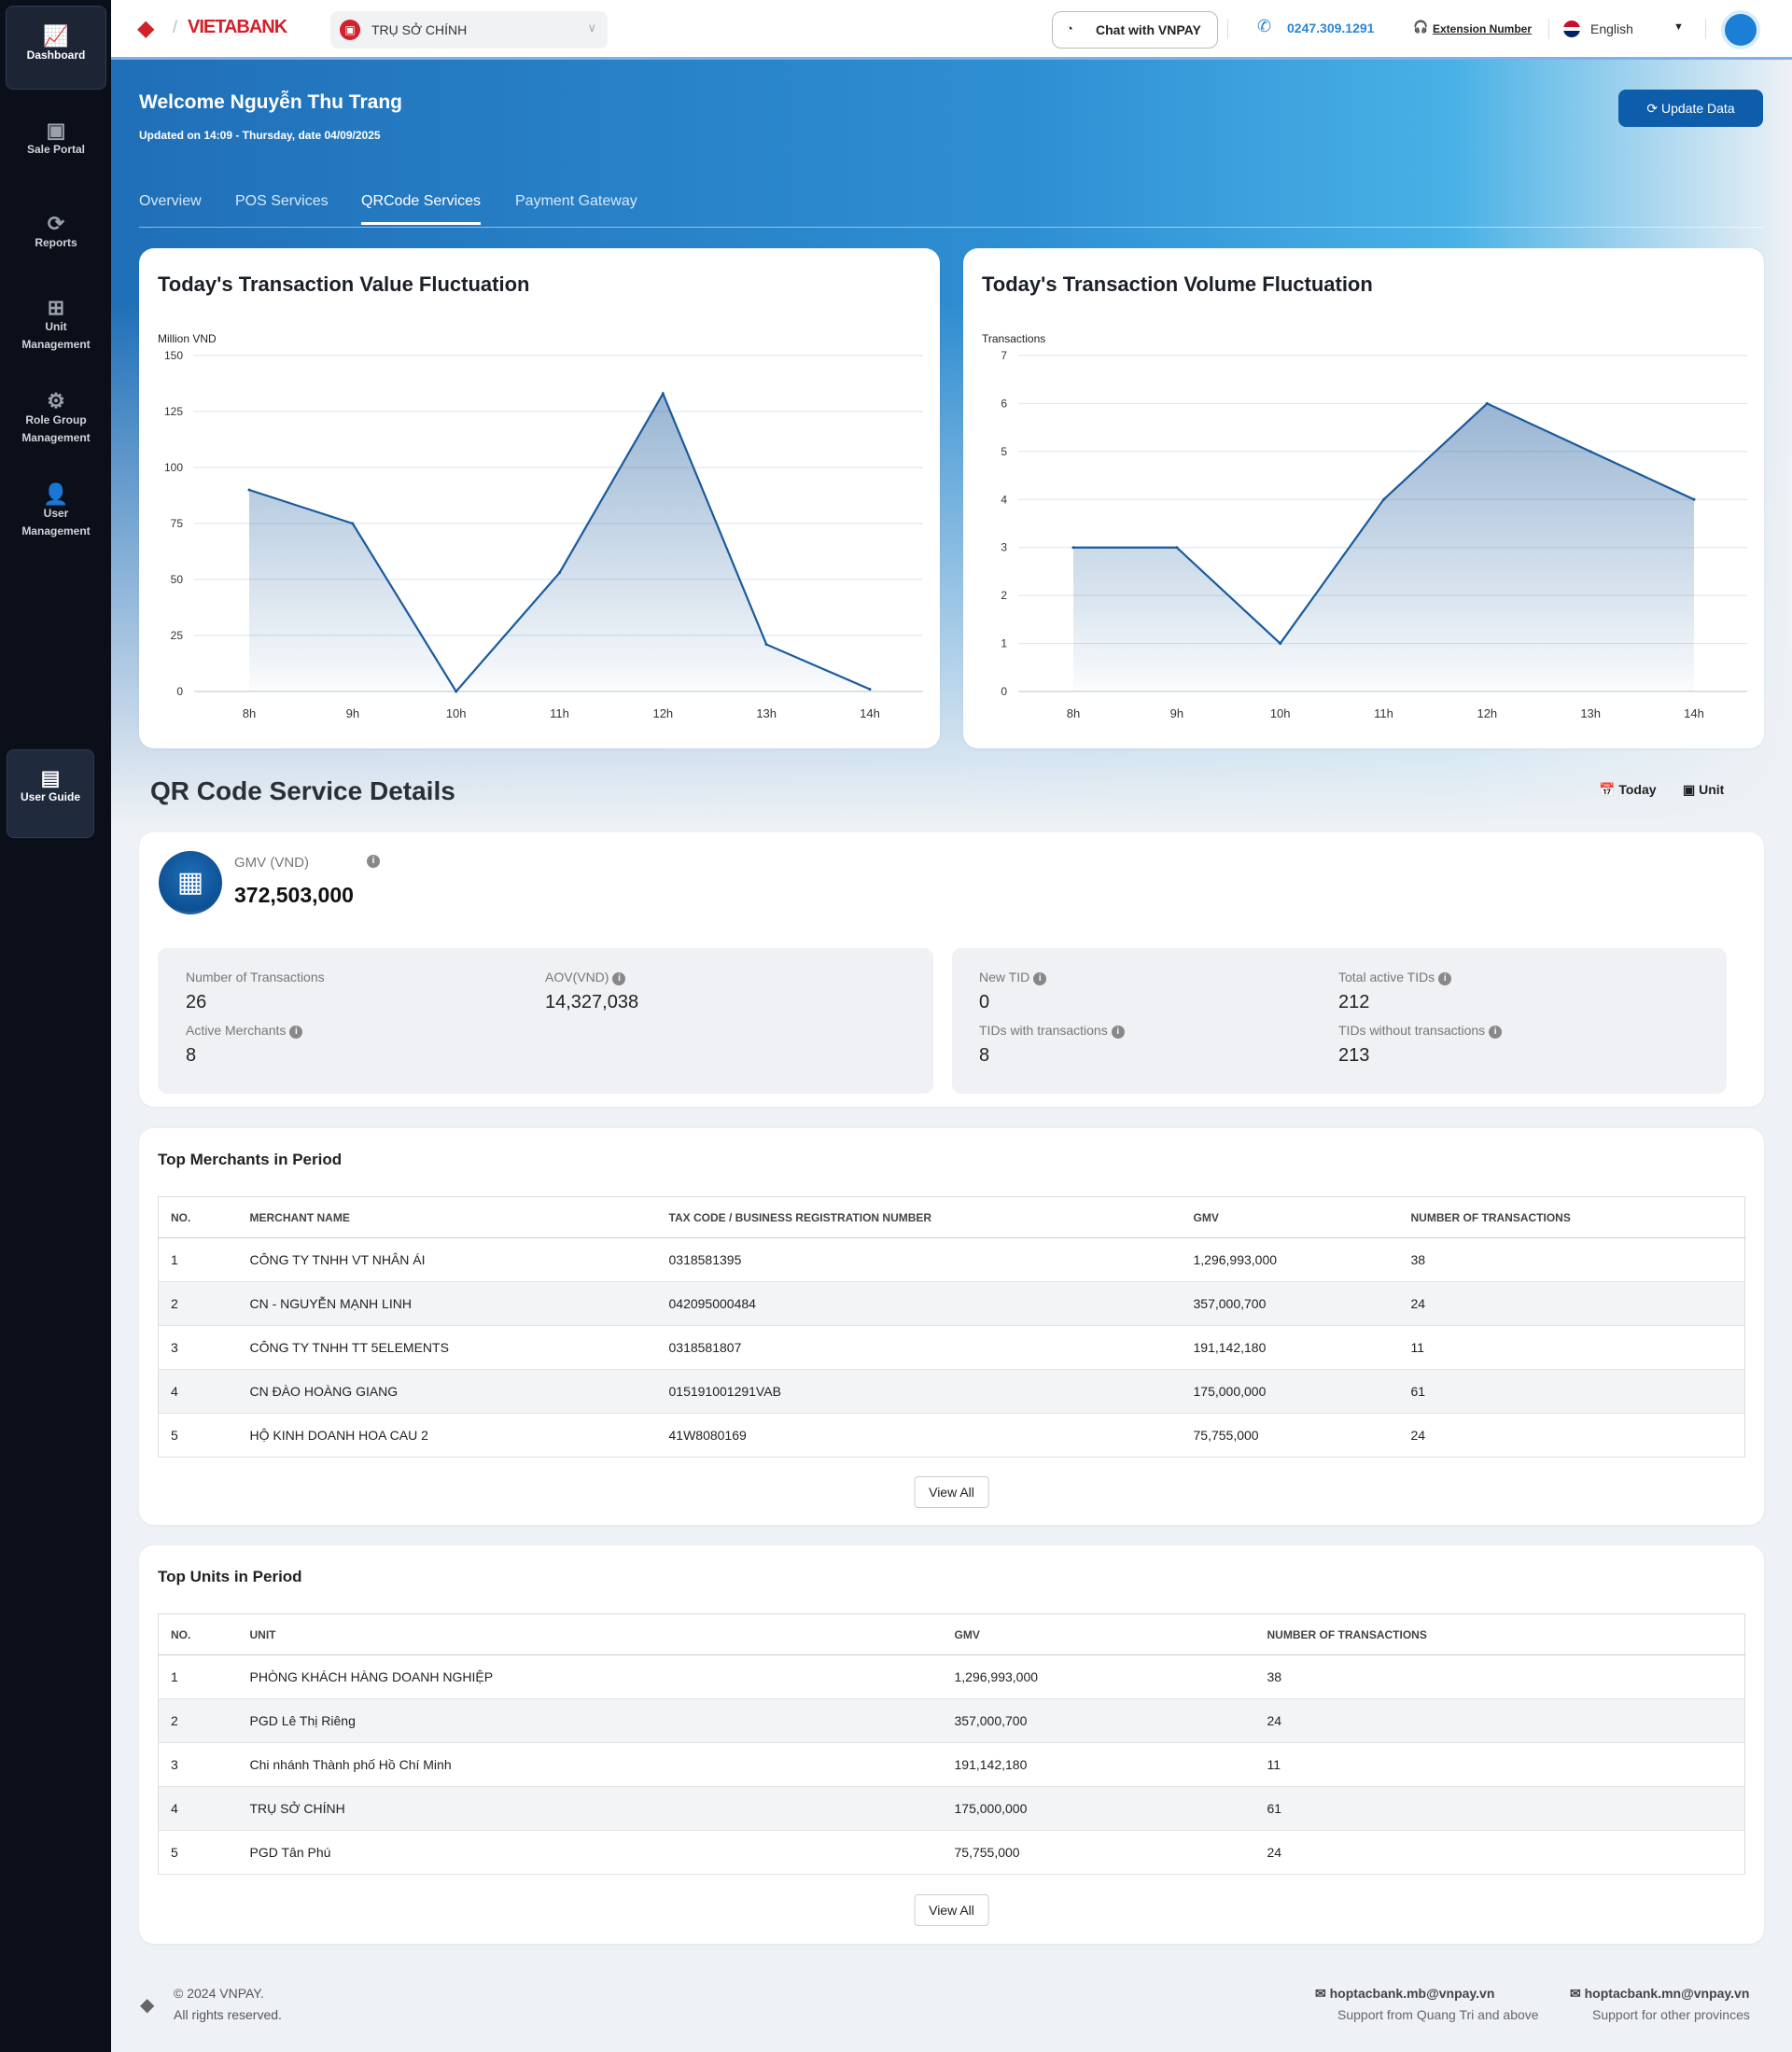  What do you see at coordinates (1110, 1676) in the screenshot?
I see `table-cell: 1,296,993,000` at bounding box center [1110, 1676].